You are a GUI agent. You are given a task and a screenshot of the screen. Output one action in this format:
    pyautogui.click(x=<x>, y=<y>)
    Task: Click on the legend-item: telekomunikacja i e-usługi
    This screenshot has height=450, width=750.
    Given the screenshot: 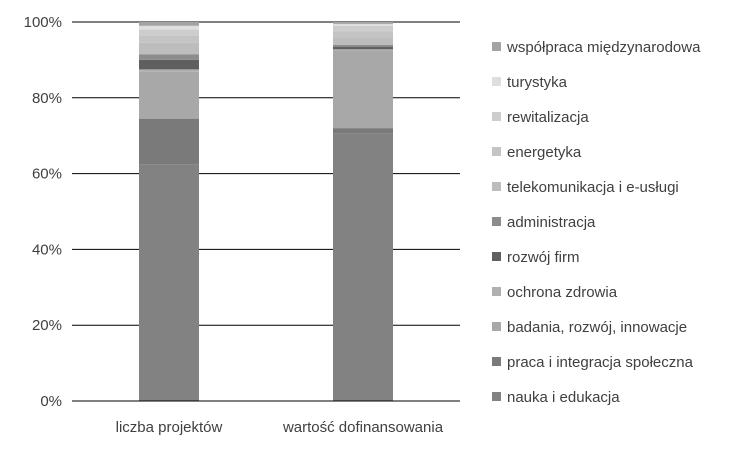 What is the action you would take?
    pyautogui.click(x=585, y=187)
    